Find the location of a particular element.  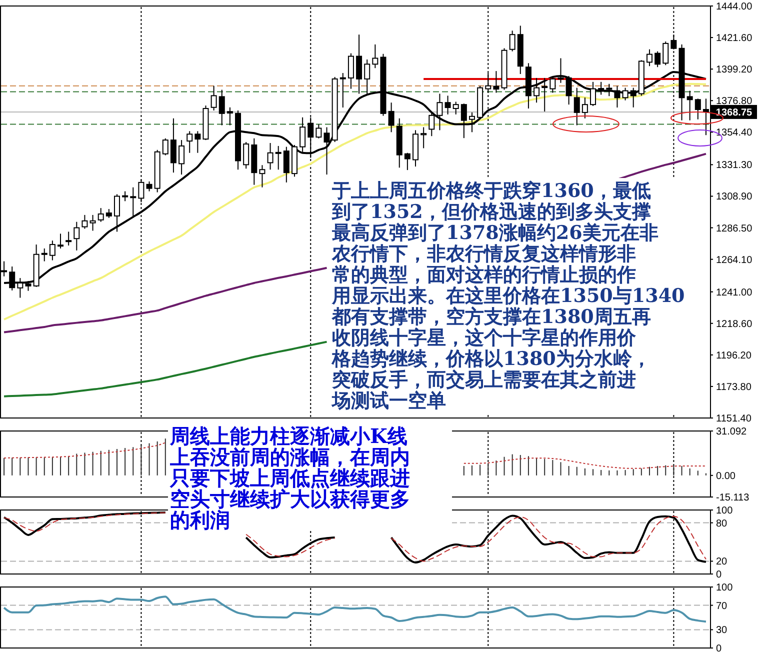

annotation: 到了1352，但价格迅速的到多头支撑 is located at coordinates (491, 212).